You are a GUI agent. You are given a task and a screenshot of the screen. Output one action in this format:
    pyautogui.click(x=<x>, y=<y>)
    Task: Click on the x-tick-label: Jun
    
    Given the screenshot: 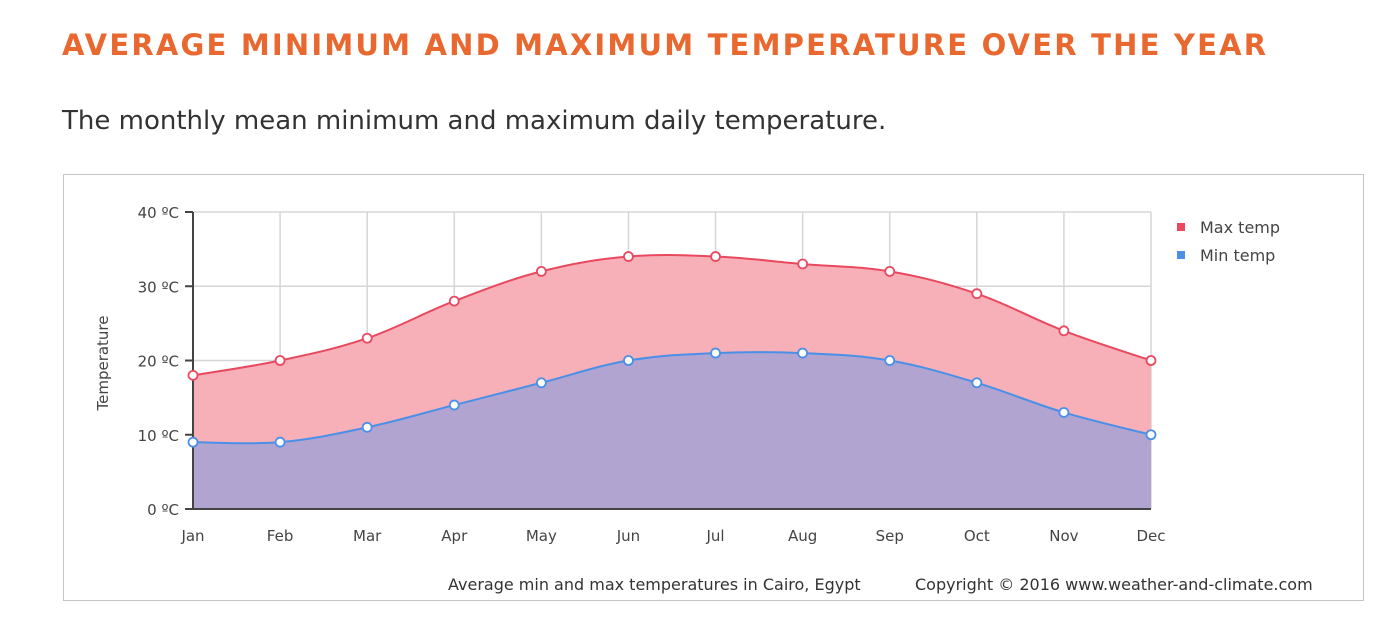 What is the action you would take?
    pyautogui.click(x=628, y=536)
    